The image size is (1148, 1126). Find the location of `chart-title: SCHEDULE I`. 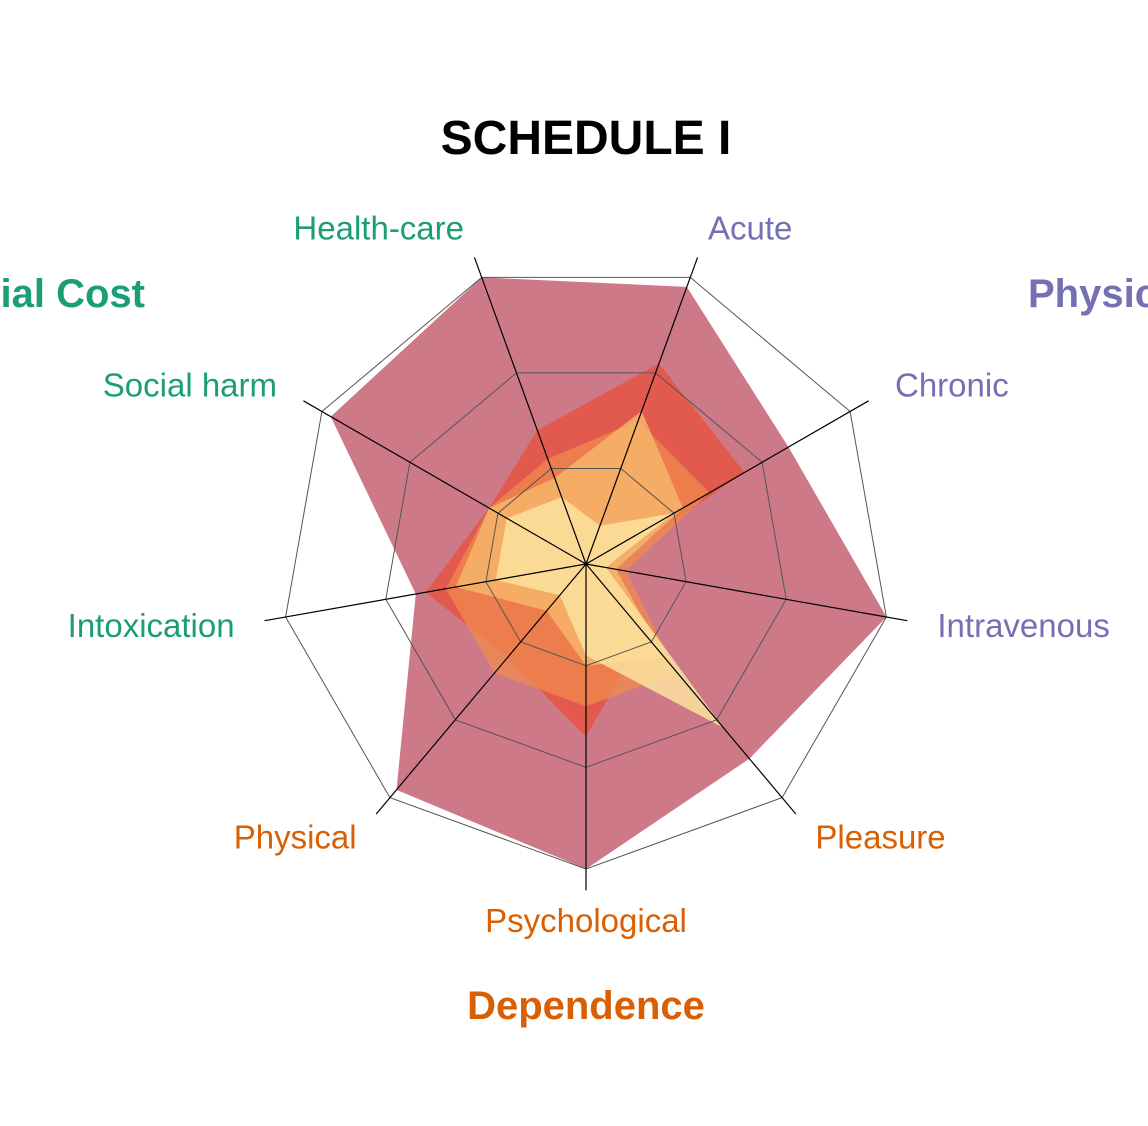

chart-title: SCHEDULE I is located at coordinates (586, 138).